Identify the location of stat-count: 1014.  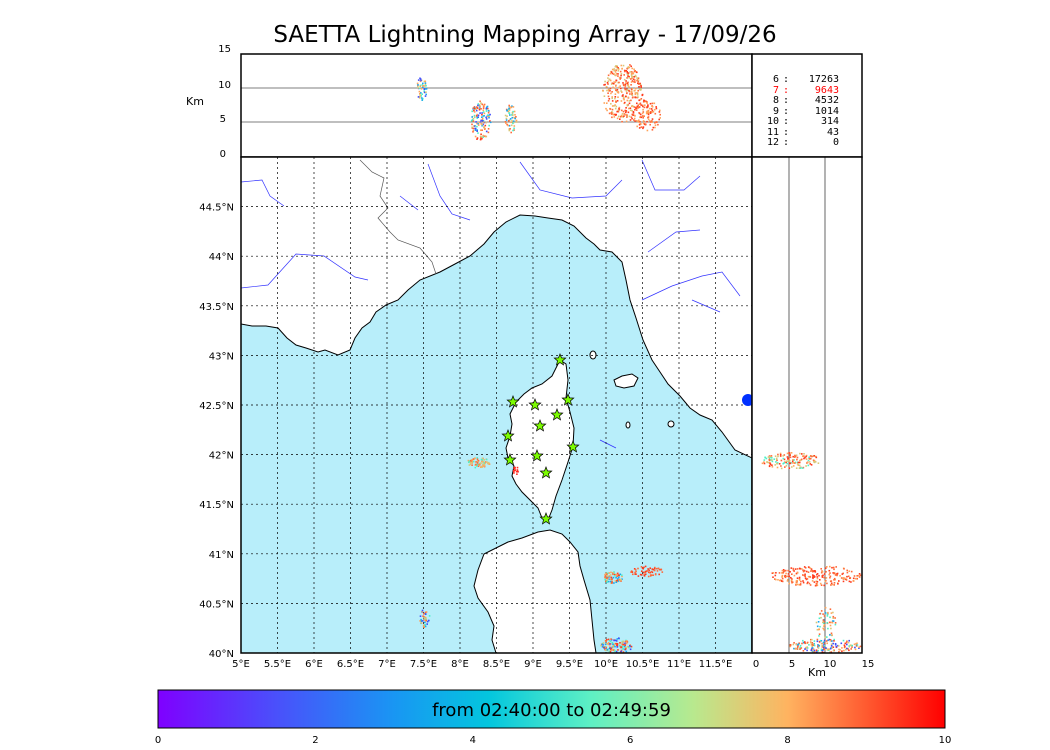
(826, 111).